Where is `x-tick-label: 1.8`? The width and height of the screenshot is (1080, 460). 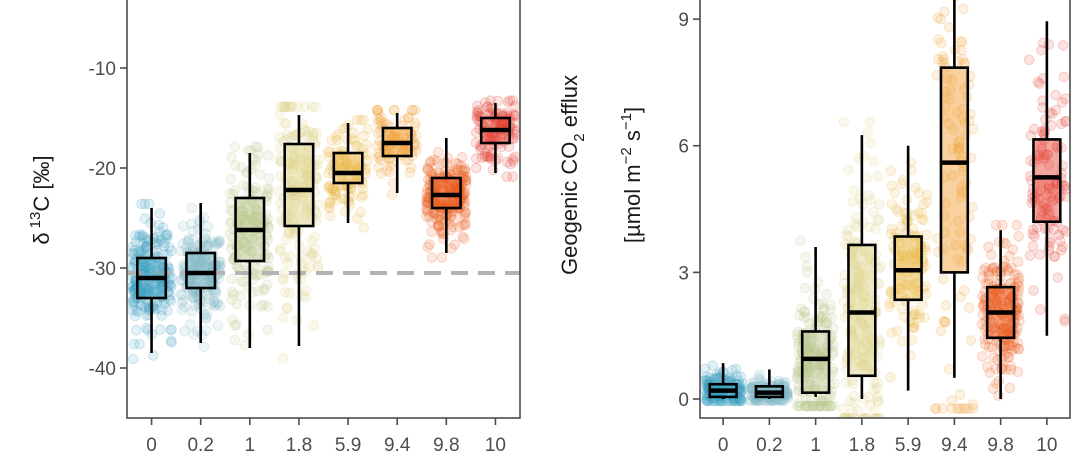
x-tick-label: 1.8 is located at coordinates (862, 445).